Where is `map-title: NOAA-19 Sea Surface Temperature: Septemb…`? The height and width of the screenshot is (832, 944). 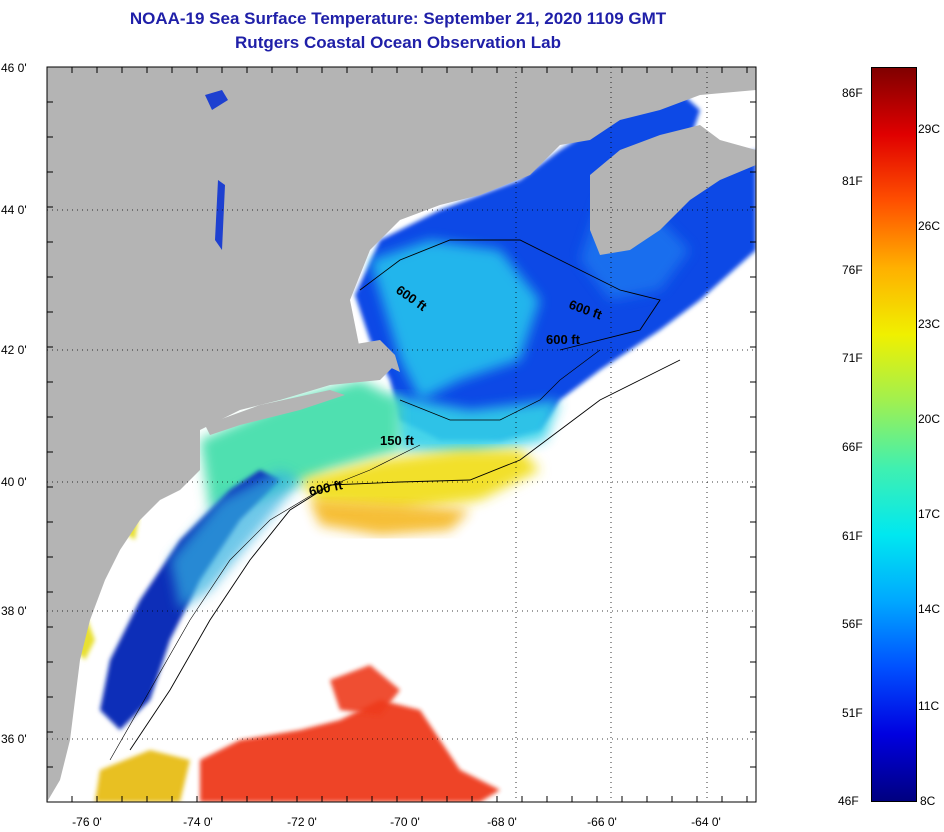 map-title: NOAA-19 Sea Surface Temperature: Septemb… is located at coordinates (398, 18).